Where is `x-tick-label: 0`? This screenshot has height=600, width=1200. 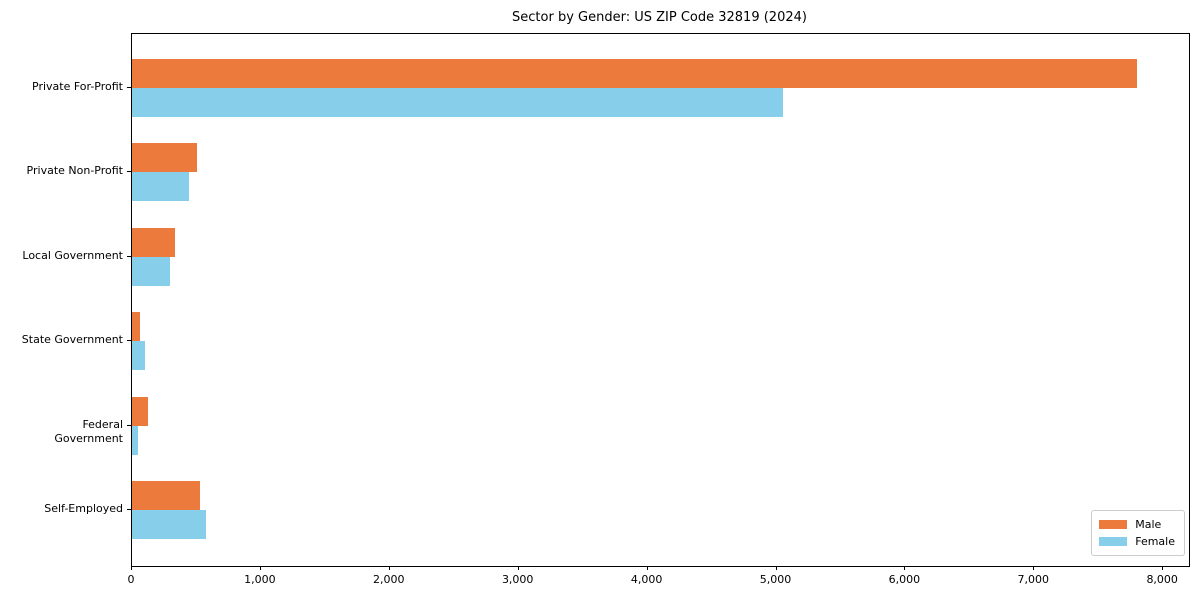
x-tick-label: 0 is located at coordinates (131, 579).